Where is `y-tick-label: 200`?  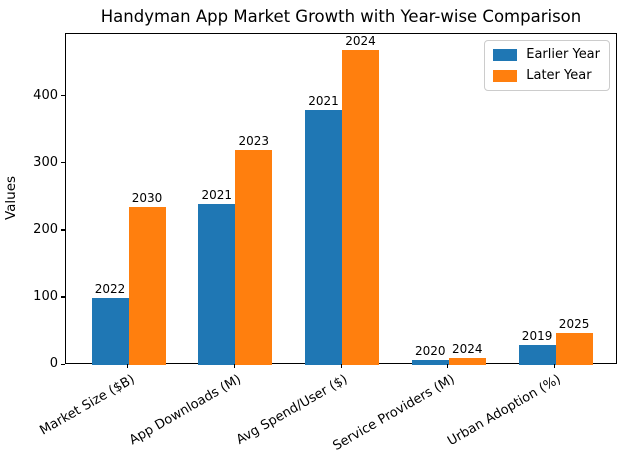
y-tick-label: 200 is located at coordinates (45, 229).